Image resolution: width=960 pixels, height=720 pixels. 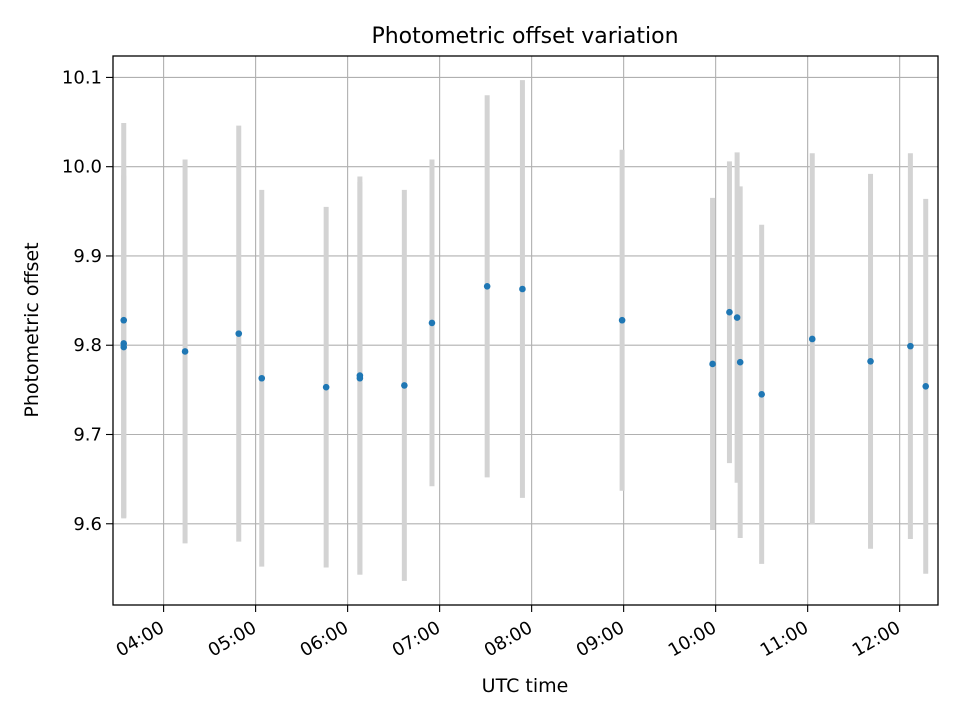 I want to click on chart-title: Photometric offset variation, so click(x=524, y=36).